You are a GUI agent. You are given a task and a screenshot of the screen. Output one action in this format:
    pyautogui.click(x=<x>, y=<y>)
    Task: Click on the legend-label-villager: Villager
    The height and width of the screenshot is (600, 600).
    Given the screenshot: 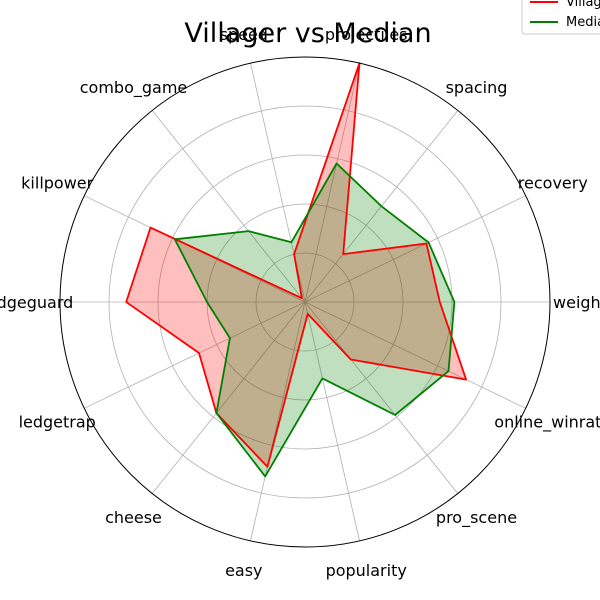 What is the action you would take?
    pyautogui.click(x=583, y=5)
    